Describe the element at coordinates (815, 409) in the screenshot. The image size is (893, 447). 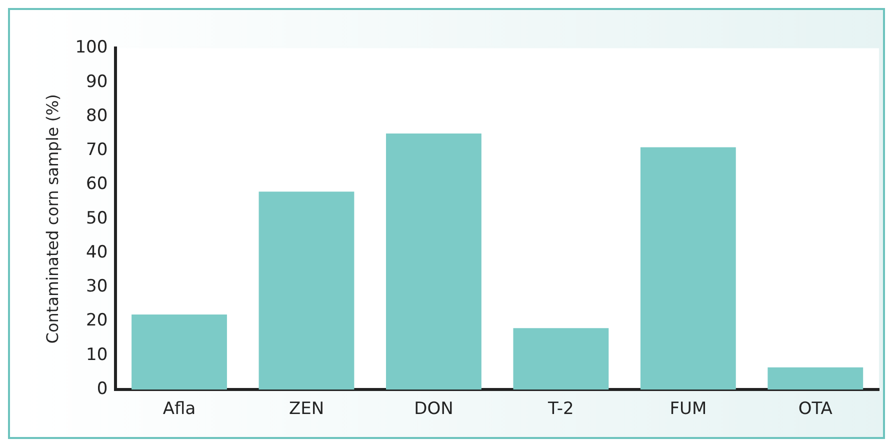
I see `x-tick-label: OTA` at that location.